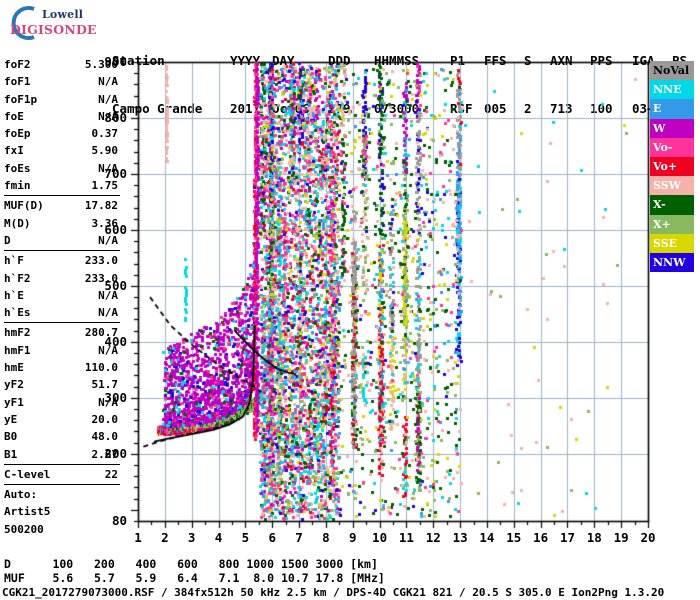 This screenshot has width=700, height=600. Describe the element at coordinates (672, 147) in the screenshot. I see `legend-item-vo: Vo-` at that location.